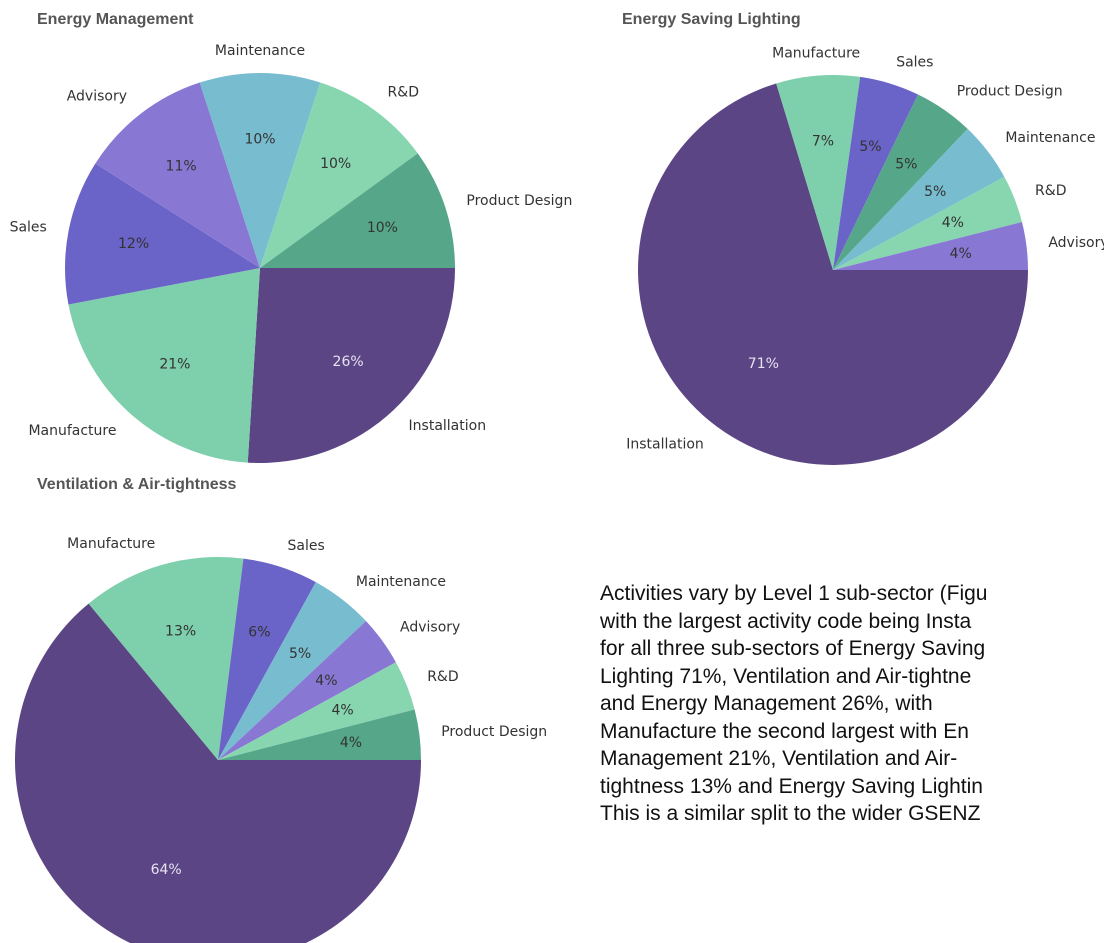 This screenshot has width=1104, height=943. I want to click on slice-value-label: 26%, so click(348, 362).